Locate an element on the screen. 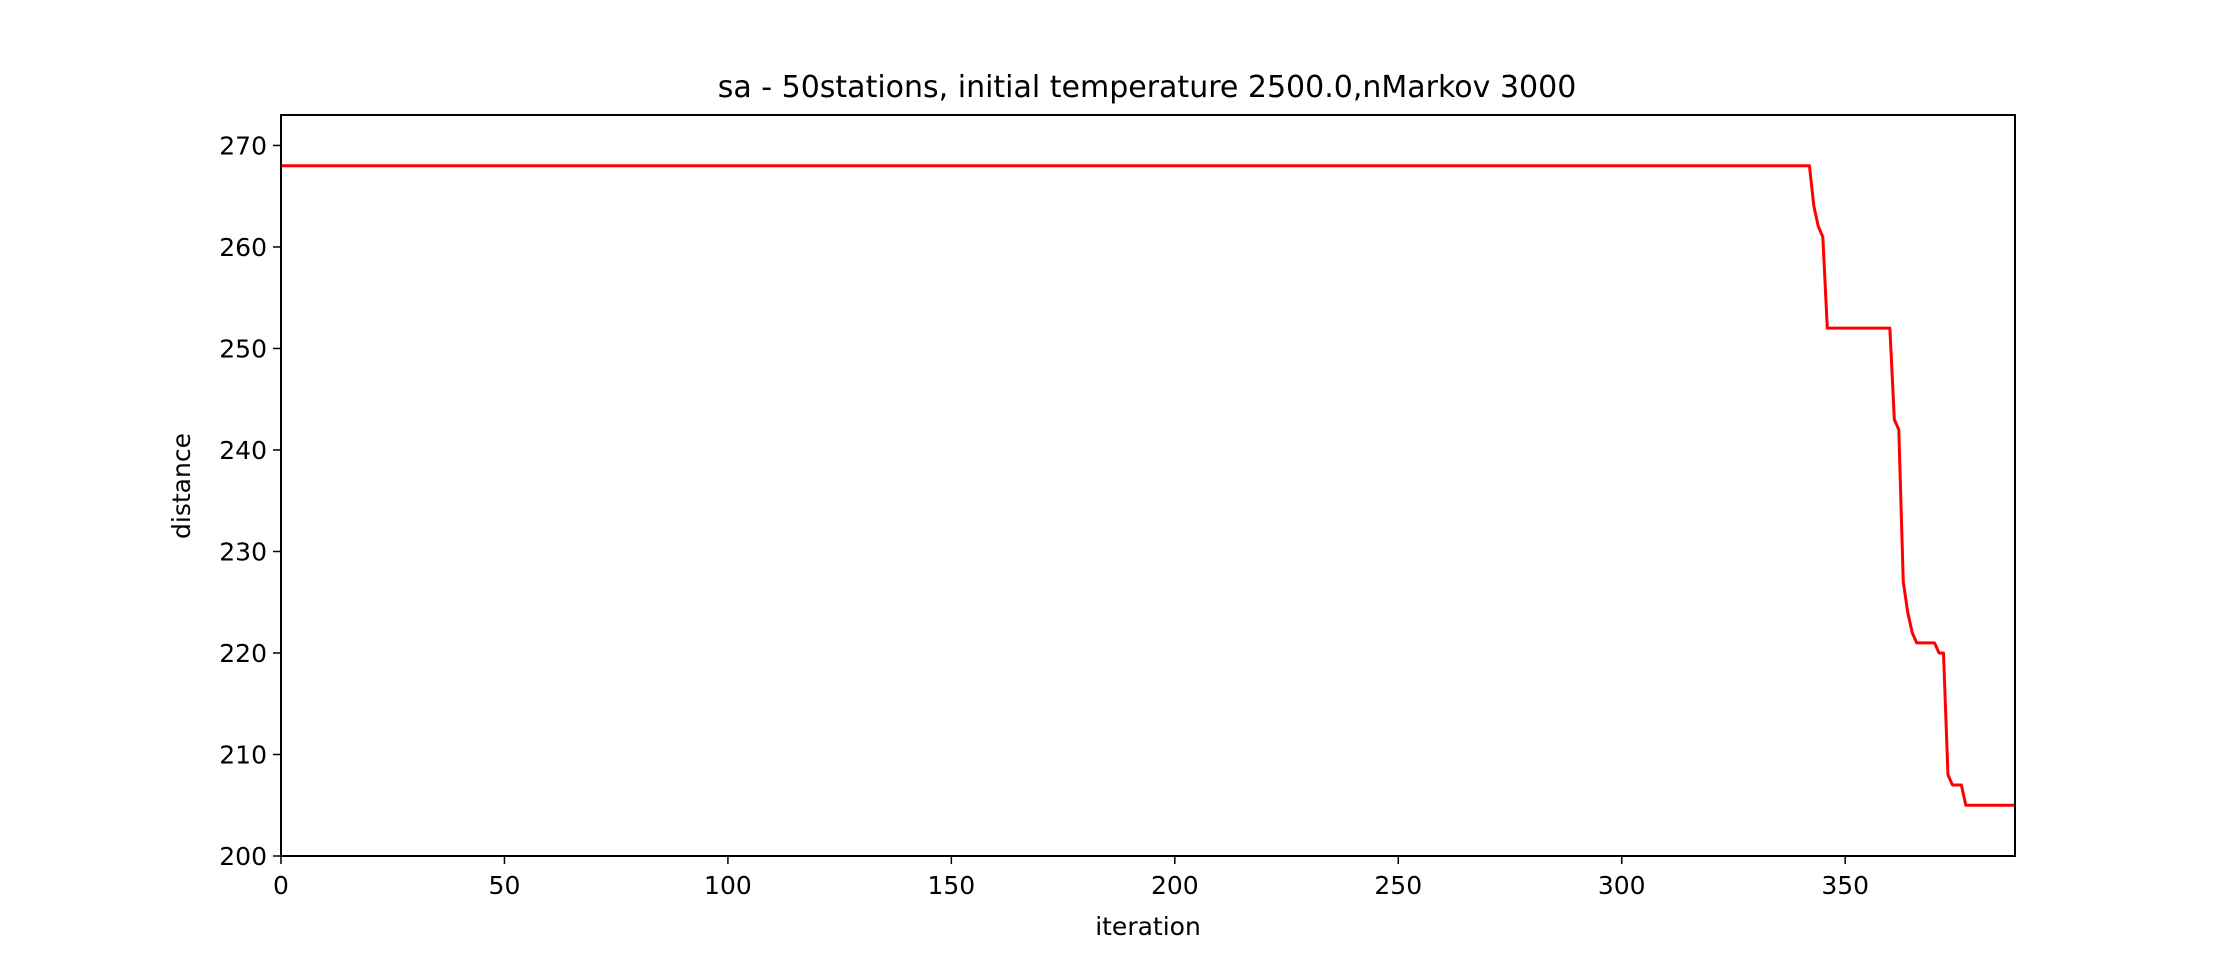 This screenshot has width=2236, height=960. y-axis-label: distance is located at coordinates (181, 486).